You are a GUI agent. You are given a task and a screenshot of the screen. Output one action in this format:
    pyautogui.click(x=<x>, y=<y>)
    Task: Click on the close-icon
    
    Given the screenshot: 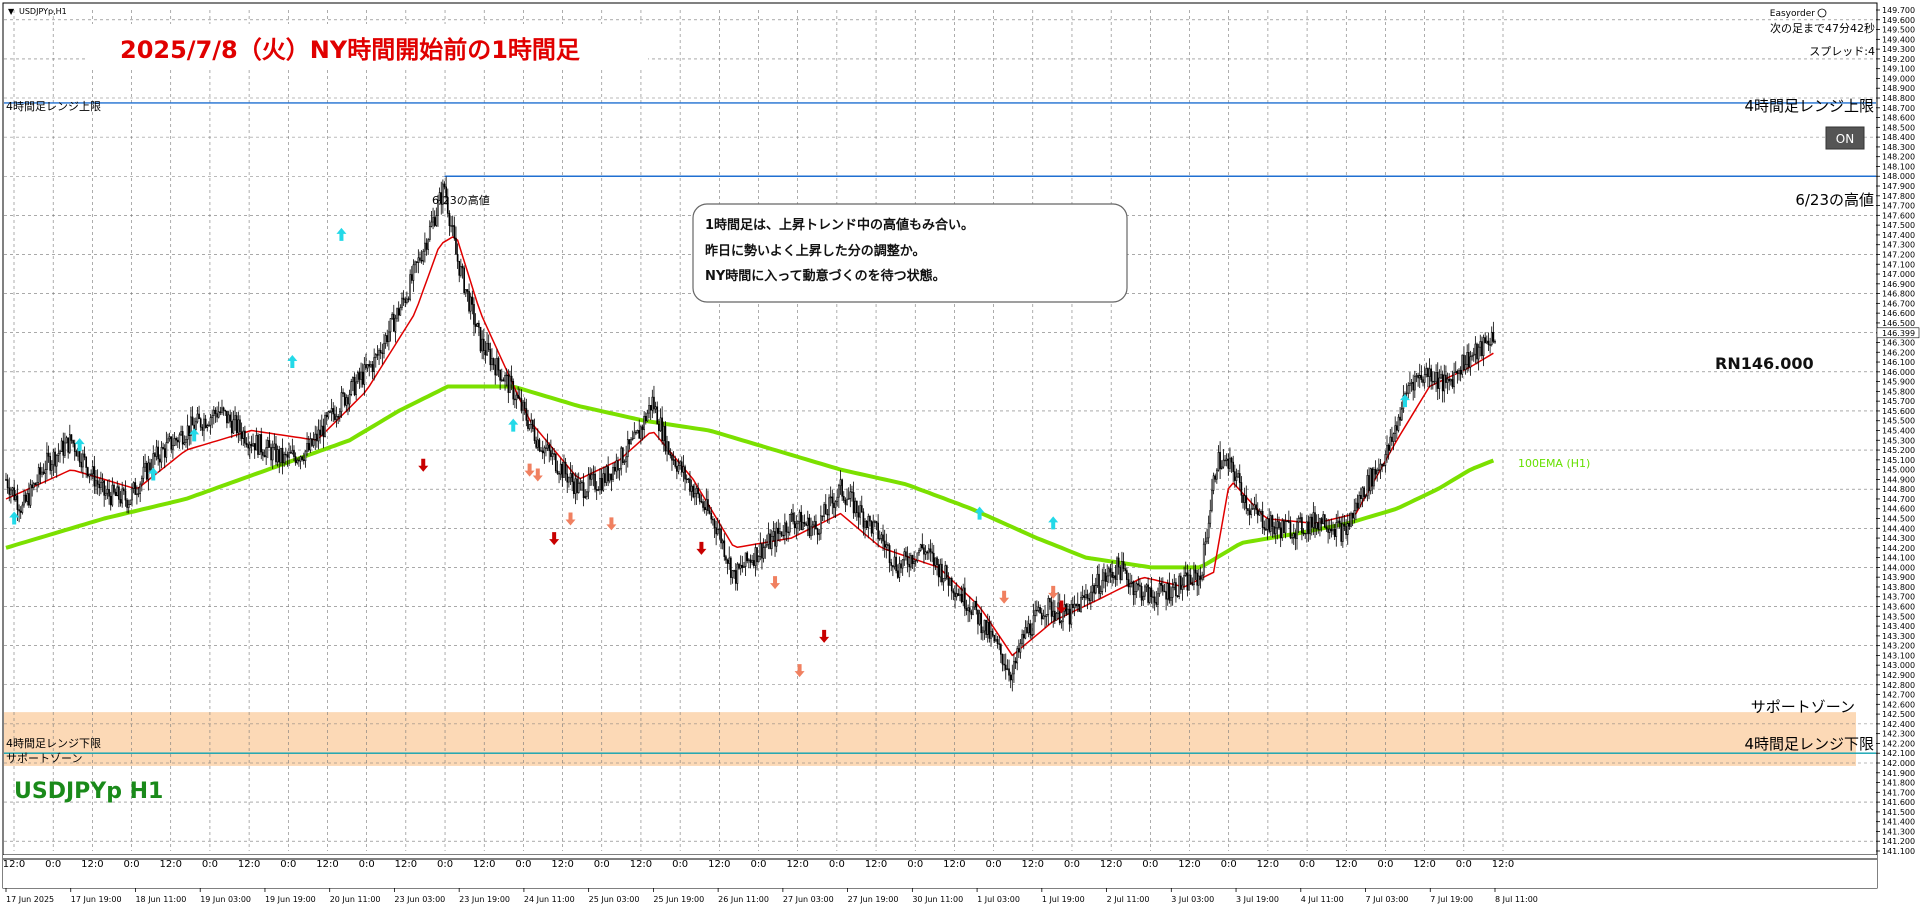 What is the action you would take?
    pyautogui.click(x=1822, y=13)
    